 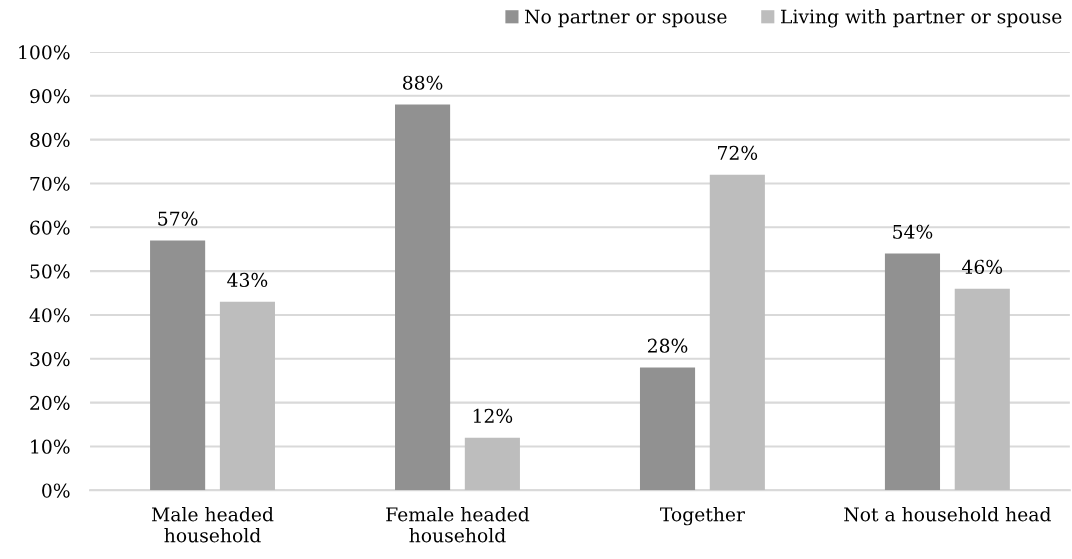 I want to click on legend-label: Living with partner or spouse, so click(x=921, y=18).